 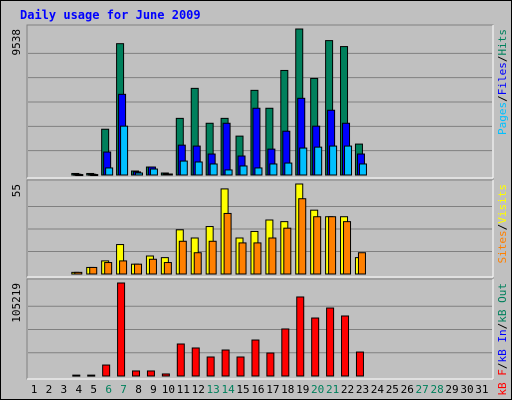 What do you see at coordinates (93, 389) in the screenshot?
I see `x-tick-label: 5` at bounding box center [93, 389].